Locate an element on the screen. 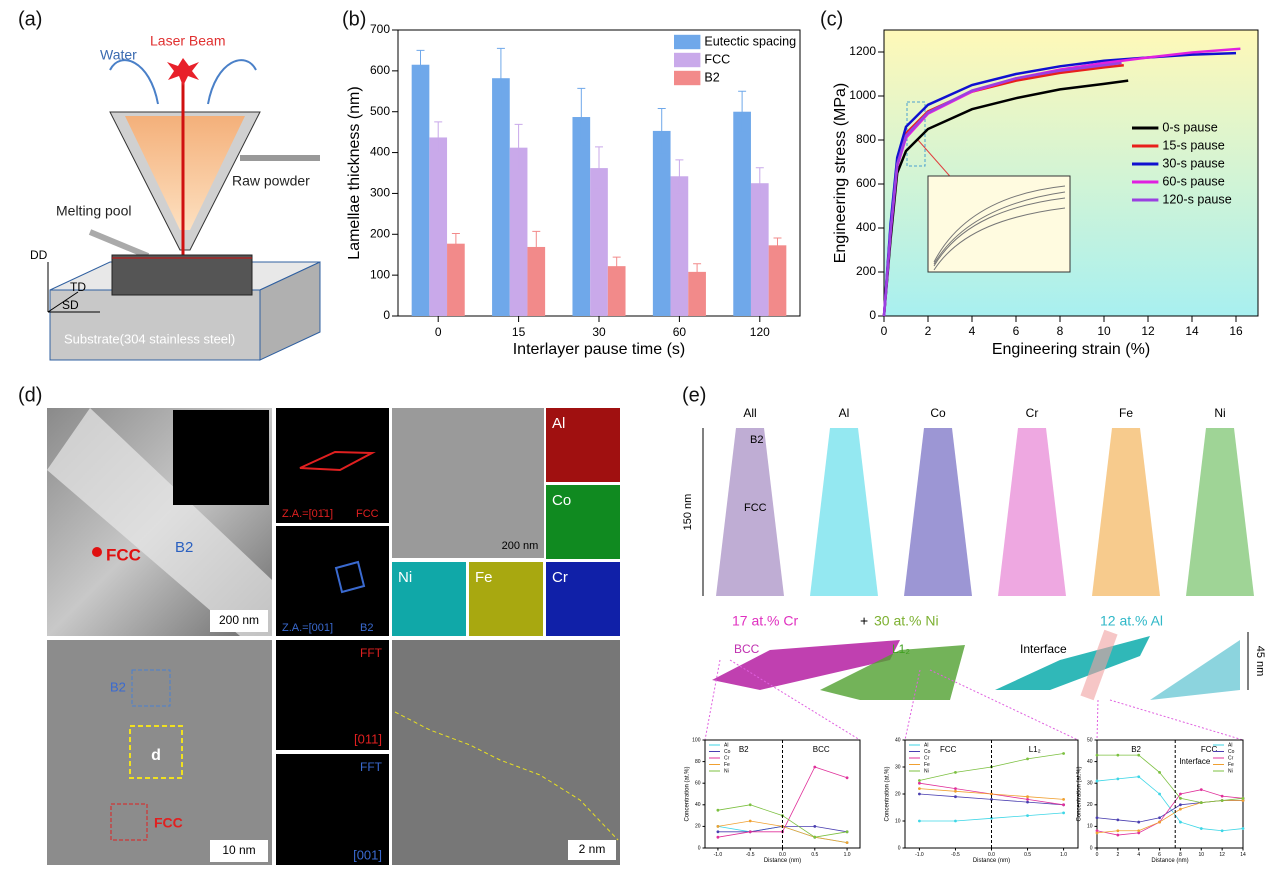  y-tick-label: 50 is located at coordinates (1090, 740).